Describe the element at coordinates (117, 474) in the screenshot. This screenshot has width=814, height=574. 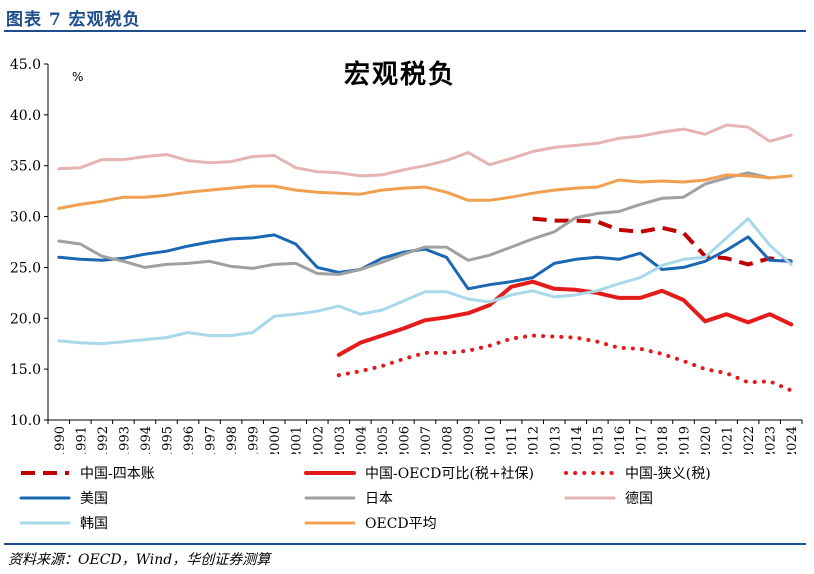
I see `legend-label: 中国-四本账` at that location.